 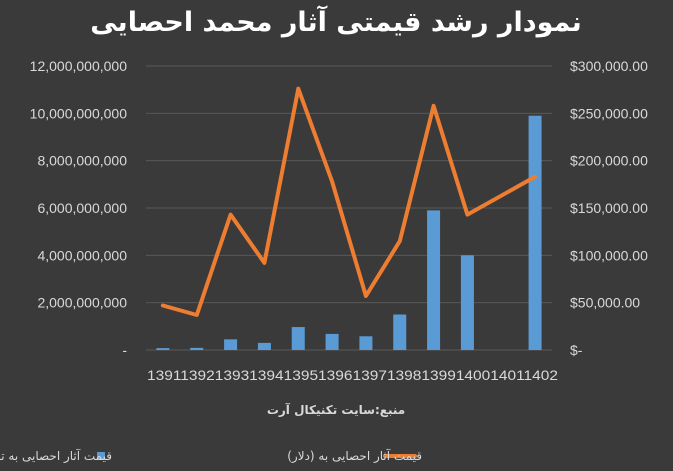 I want to click on right-axis-tick-label: $300,000.00, so click(x=609, y=66).